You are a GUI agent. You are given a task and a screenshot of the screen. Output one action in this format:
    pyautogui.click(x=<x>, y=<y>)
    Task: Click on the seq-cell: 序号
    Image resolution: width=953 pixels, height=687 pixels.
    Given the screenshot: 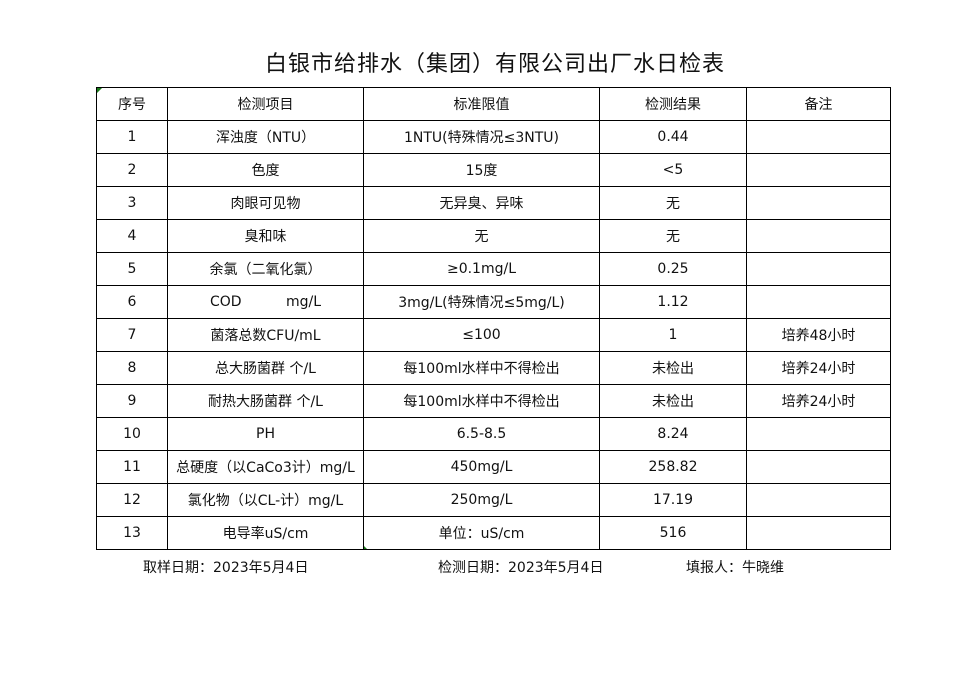 What is the action you would take?
    pyautogui.click(x=132, y=104)
    